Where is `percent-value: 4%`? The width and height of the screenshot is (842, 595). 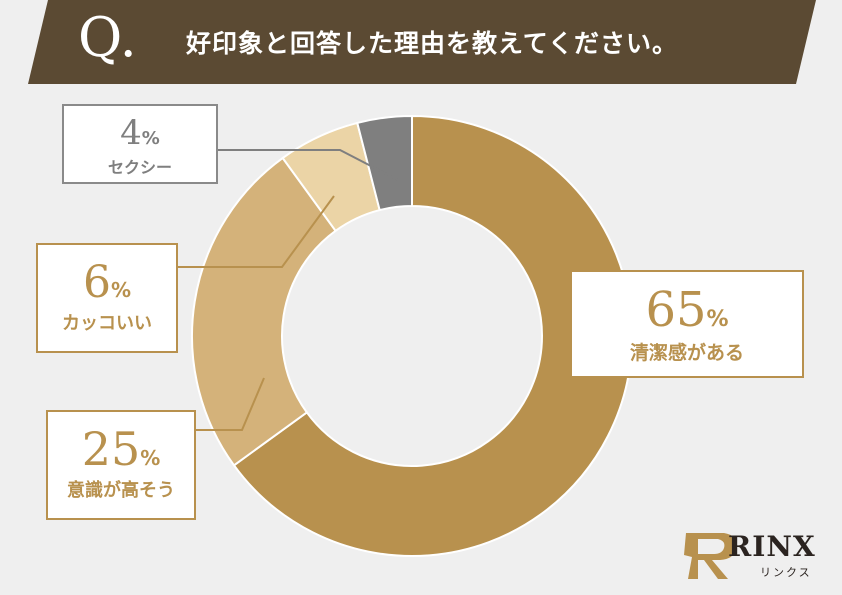 percent-value: 4% is located at coordinates (140, 133).